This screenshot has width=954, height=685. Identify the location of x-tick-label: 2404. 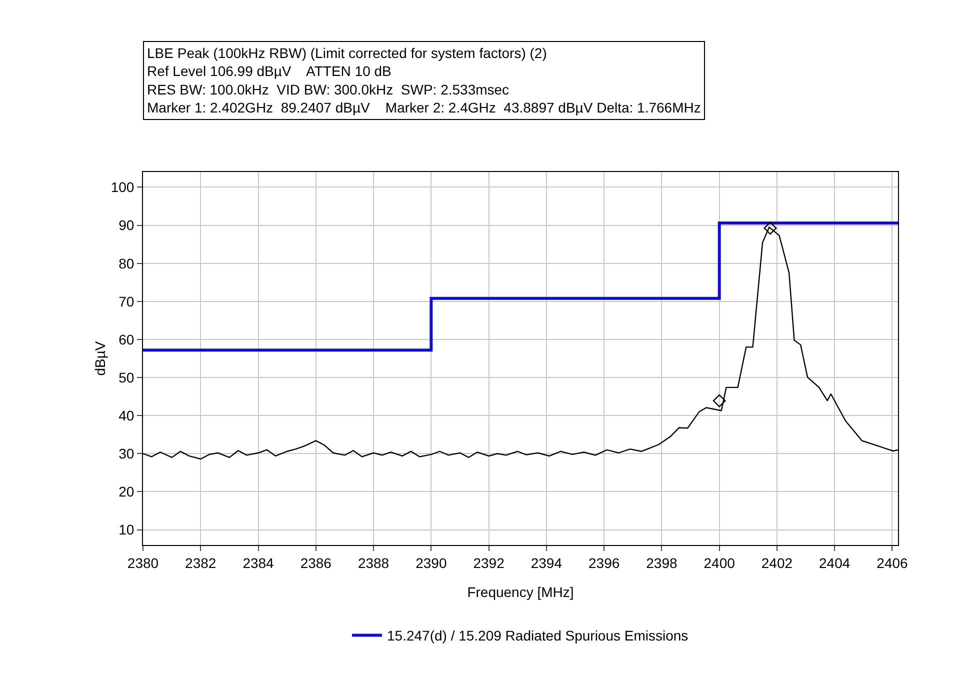
(834, 562).